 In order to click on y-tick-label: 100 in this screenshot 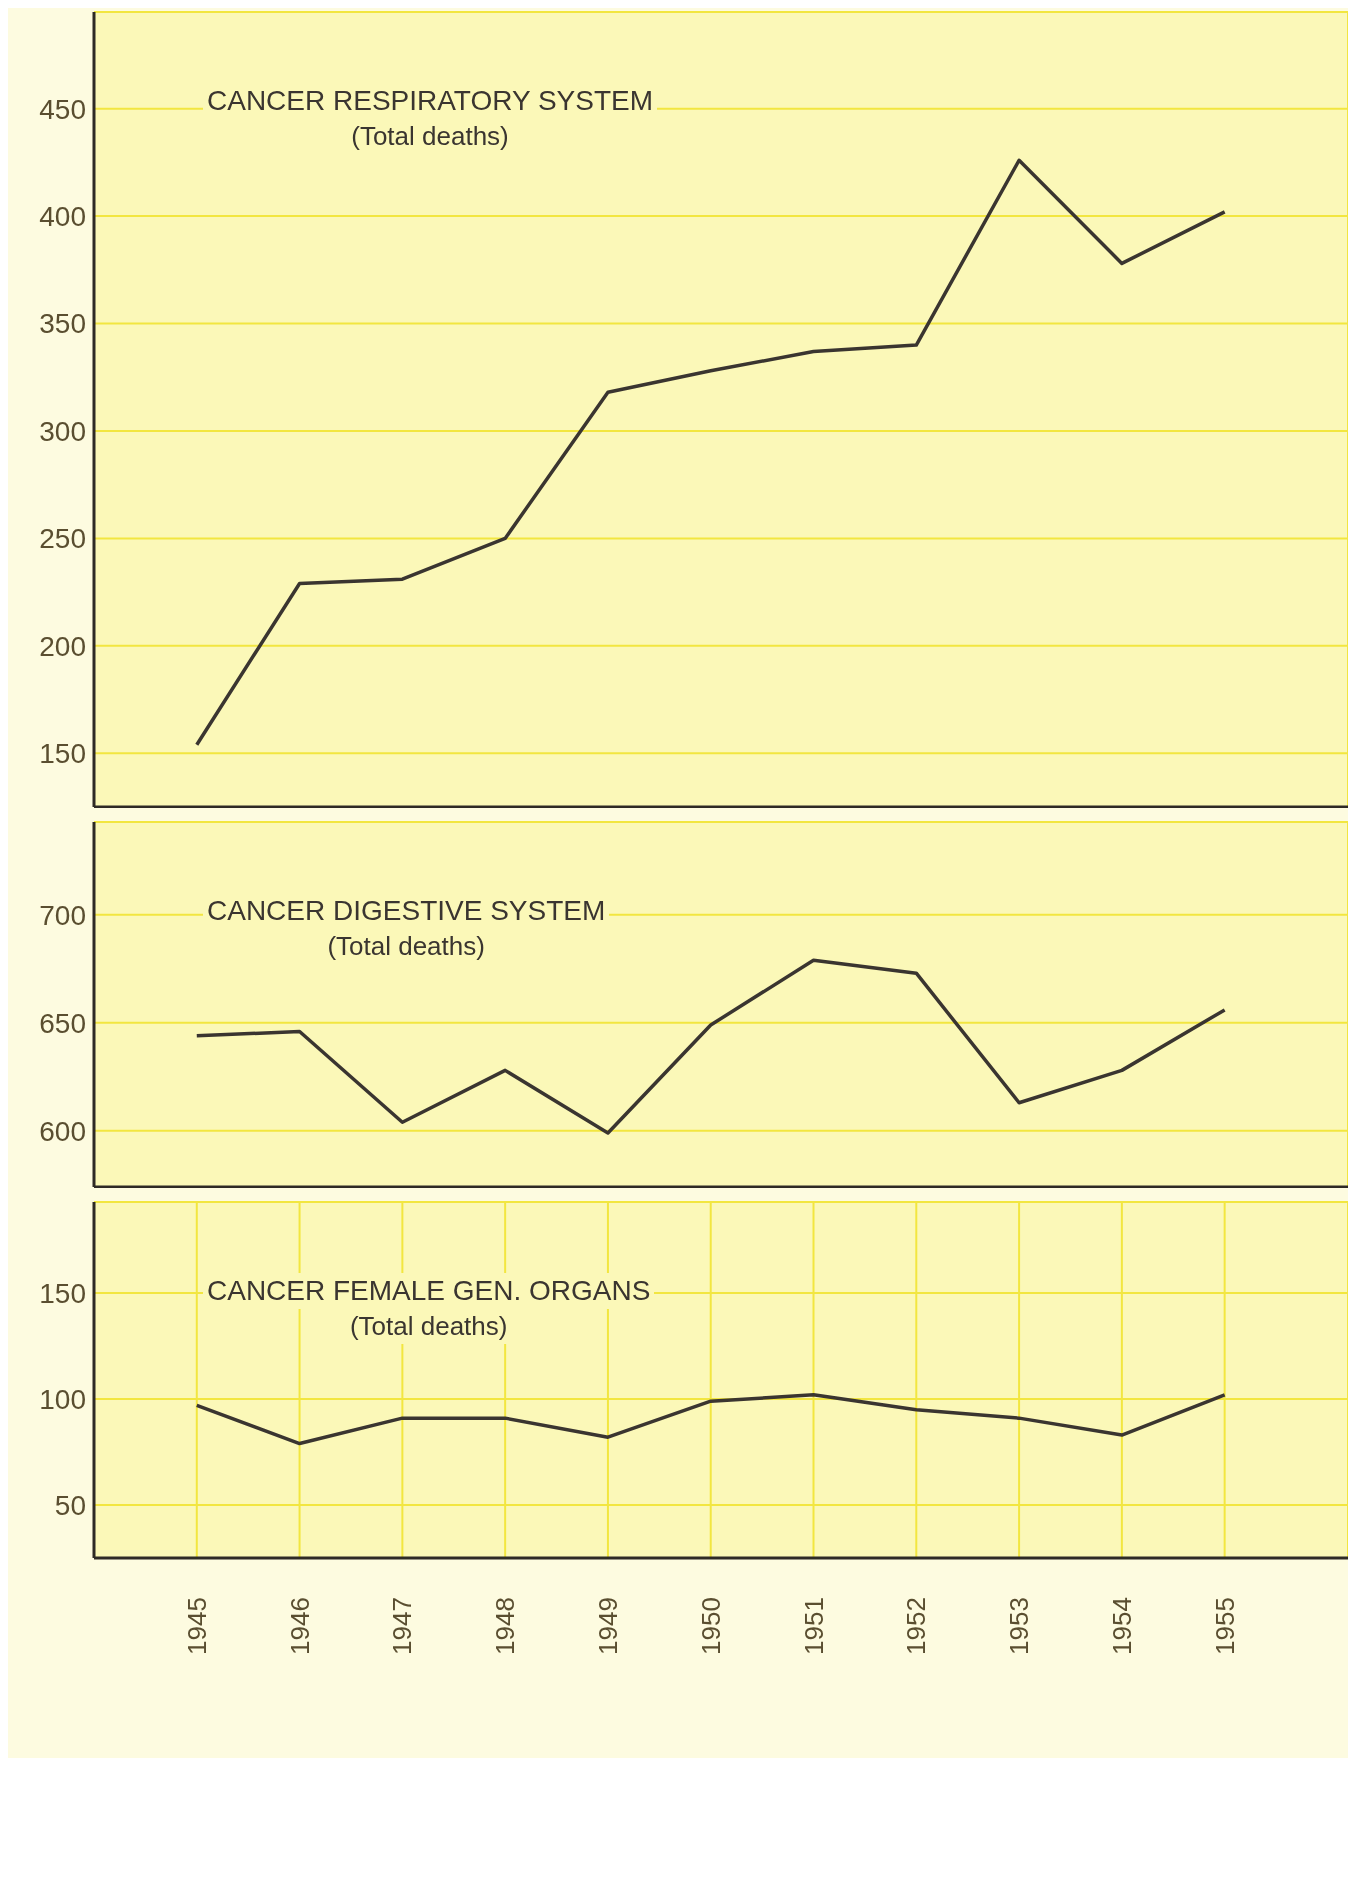, I will do `click(62, 1400)`.